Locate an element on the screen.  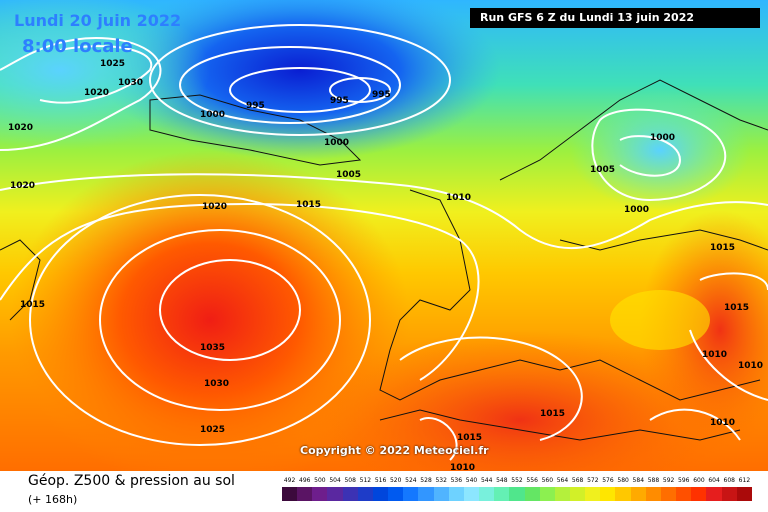
legend-scale-value: 584 is located at coordinates (638, 480).